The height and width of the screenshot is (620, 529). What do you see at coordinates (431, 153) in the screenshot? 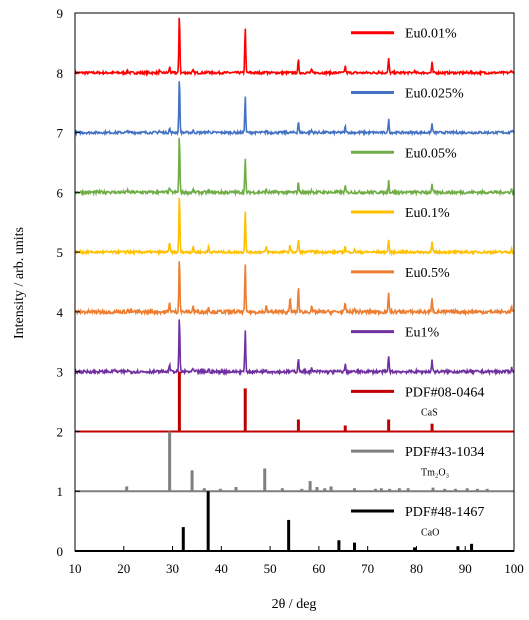
I see `legend-label-eu0-05-: Eu0.05%` at bounding box center [431, 153].